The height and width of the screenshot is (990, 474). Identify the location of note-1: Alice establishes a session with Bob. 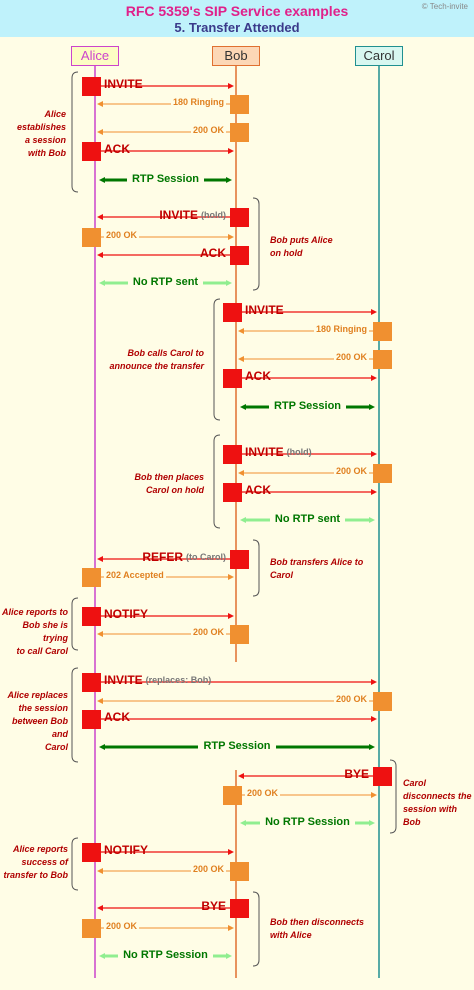
(33, 134).